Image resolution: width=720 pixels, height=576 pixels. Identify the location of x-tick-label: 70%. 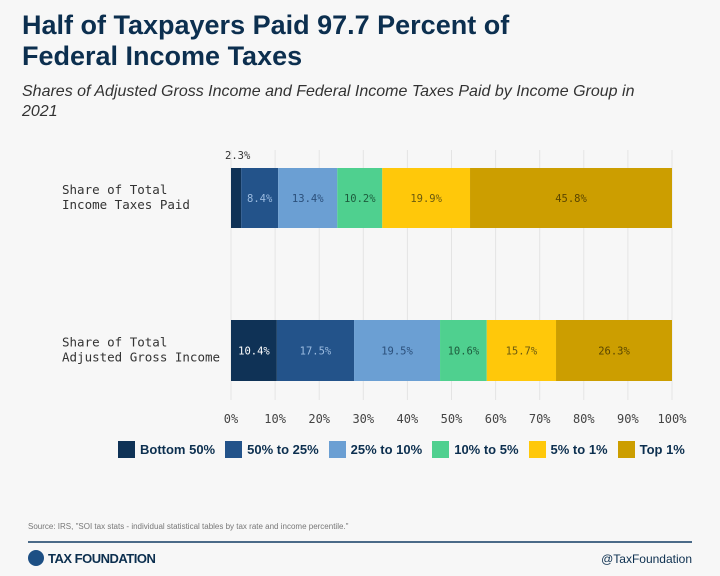
(540, 419).